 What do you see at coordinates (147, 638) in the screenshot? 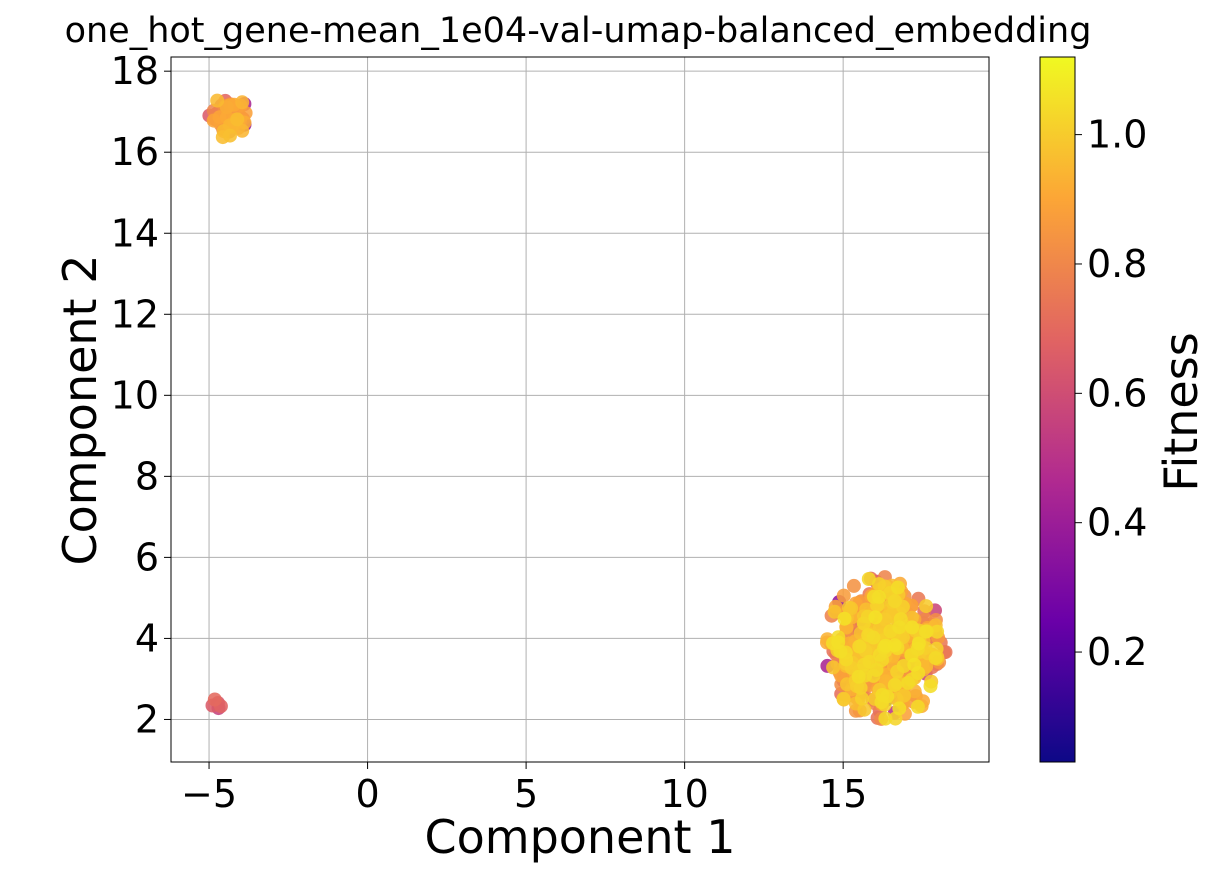
I see `y-tick-label: 4` at bounding box center [147, 638].